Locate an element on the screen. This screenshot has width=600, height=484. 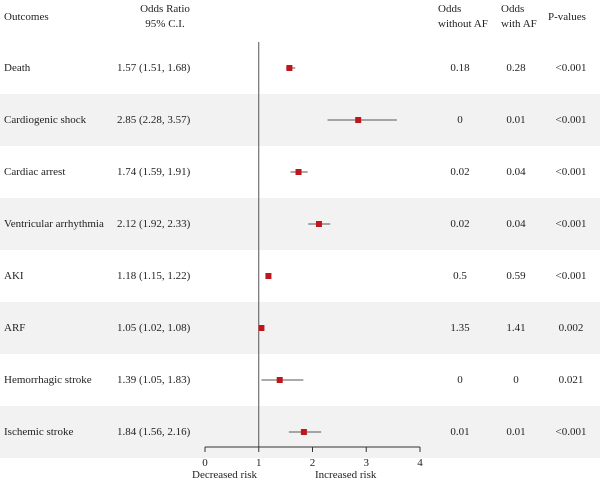
table-row: AKI 1.18 (1.15, 1.22) 0.5 0.59 <0.001 is located at coordinates (300, 276).